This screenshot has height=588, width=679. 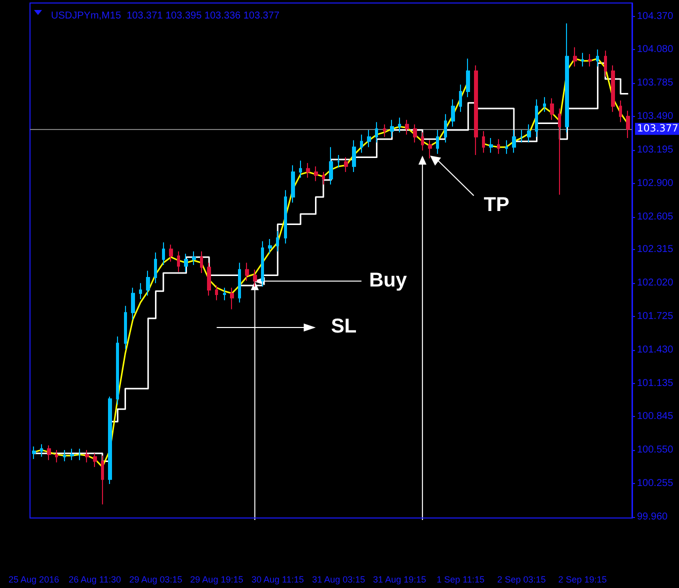 I want to click on x-tick-label: 1 Sep 11:15, so click(x=460, y=579).